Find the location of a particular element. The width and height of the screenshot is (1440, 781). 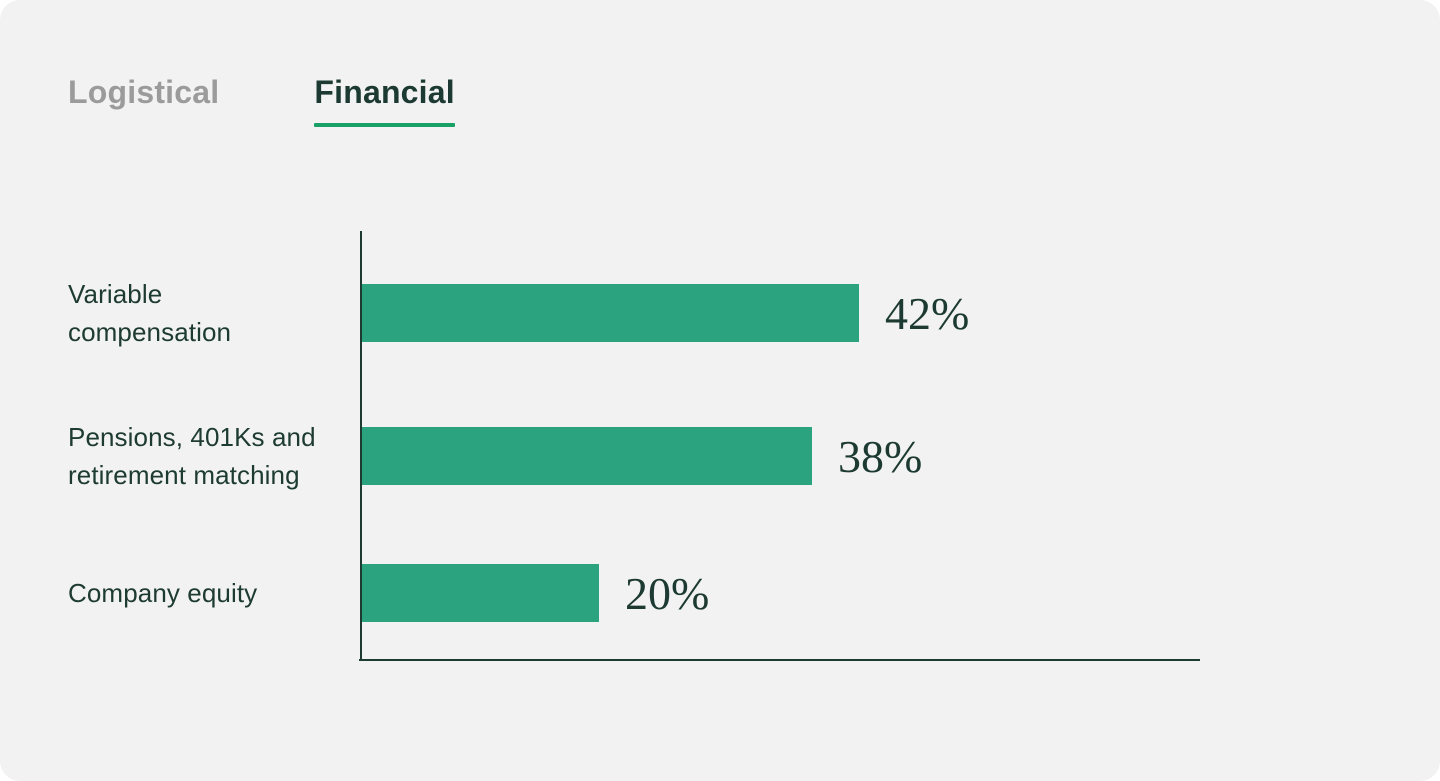

bar-row: 42% is located at coordinates (665, 313).